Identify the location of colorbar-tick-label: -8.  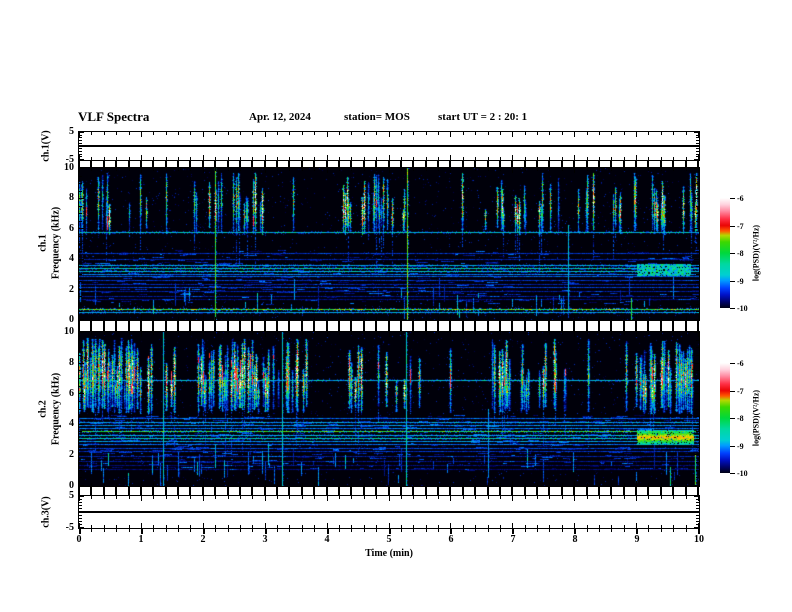
(740, 418).